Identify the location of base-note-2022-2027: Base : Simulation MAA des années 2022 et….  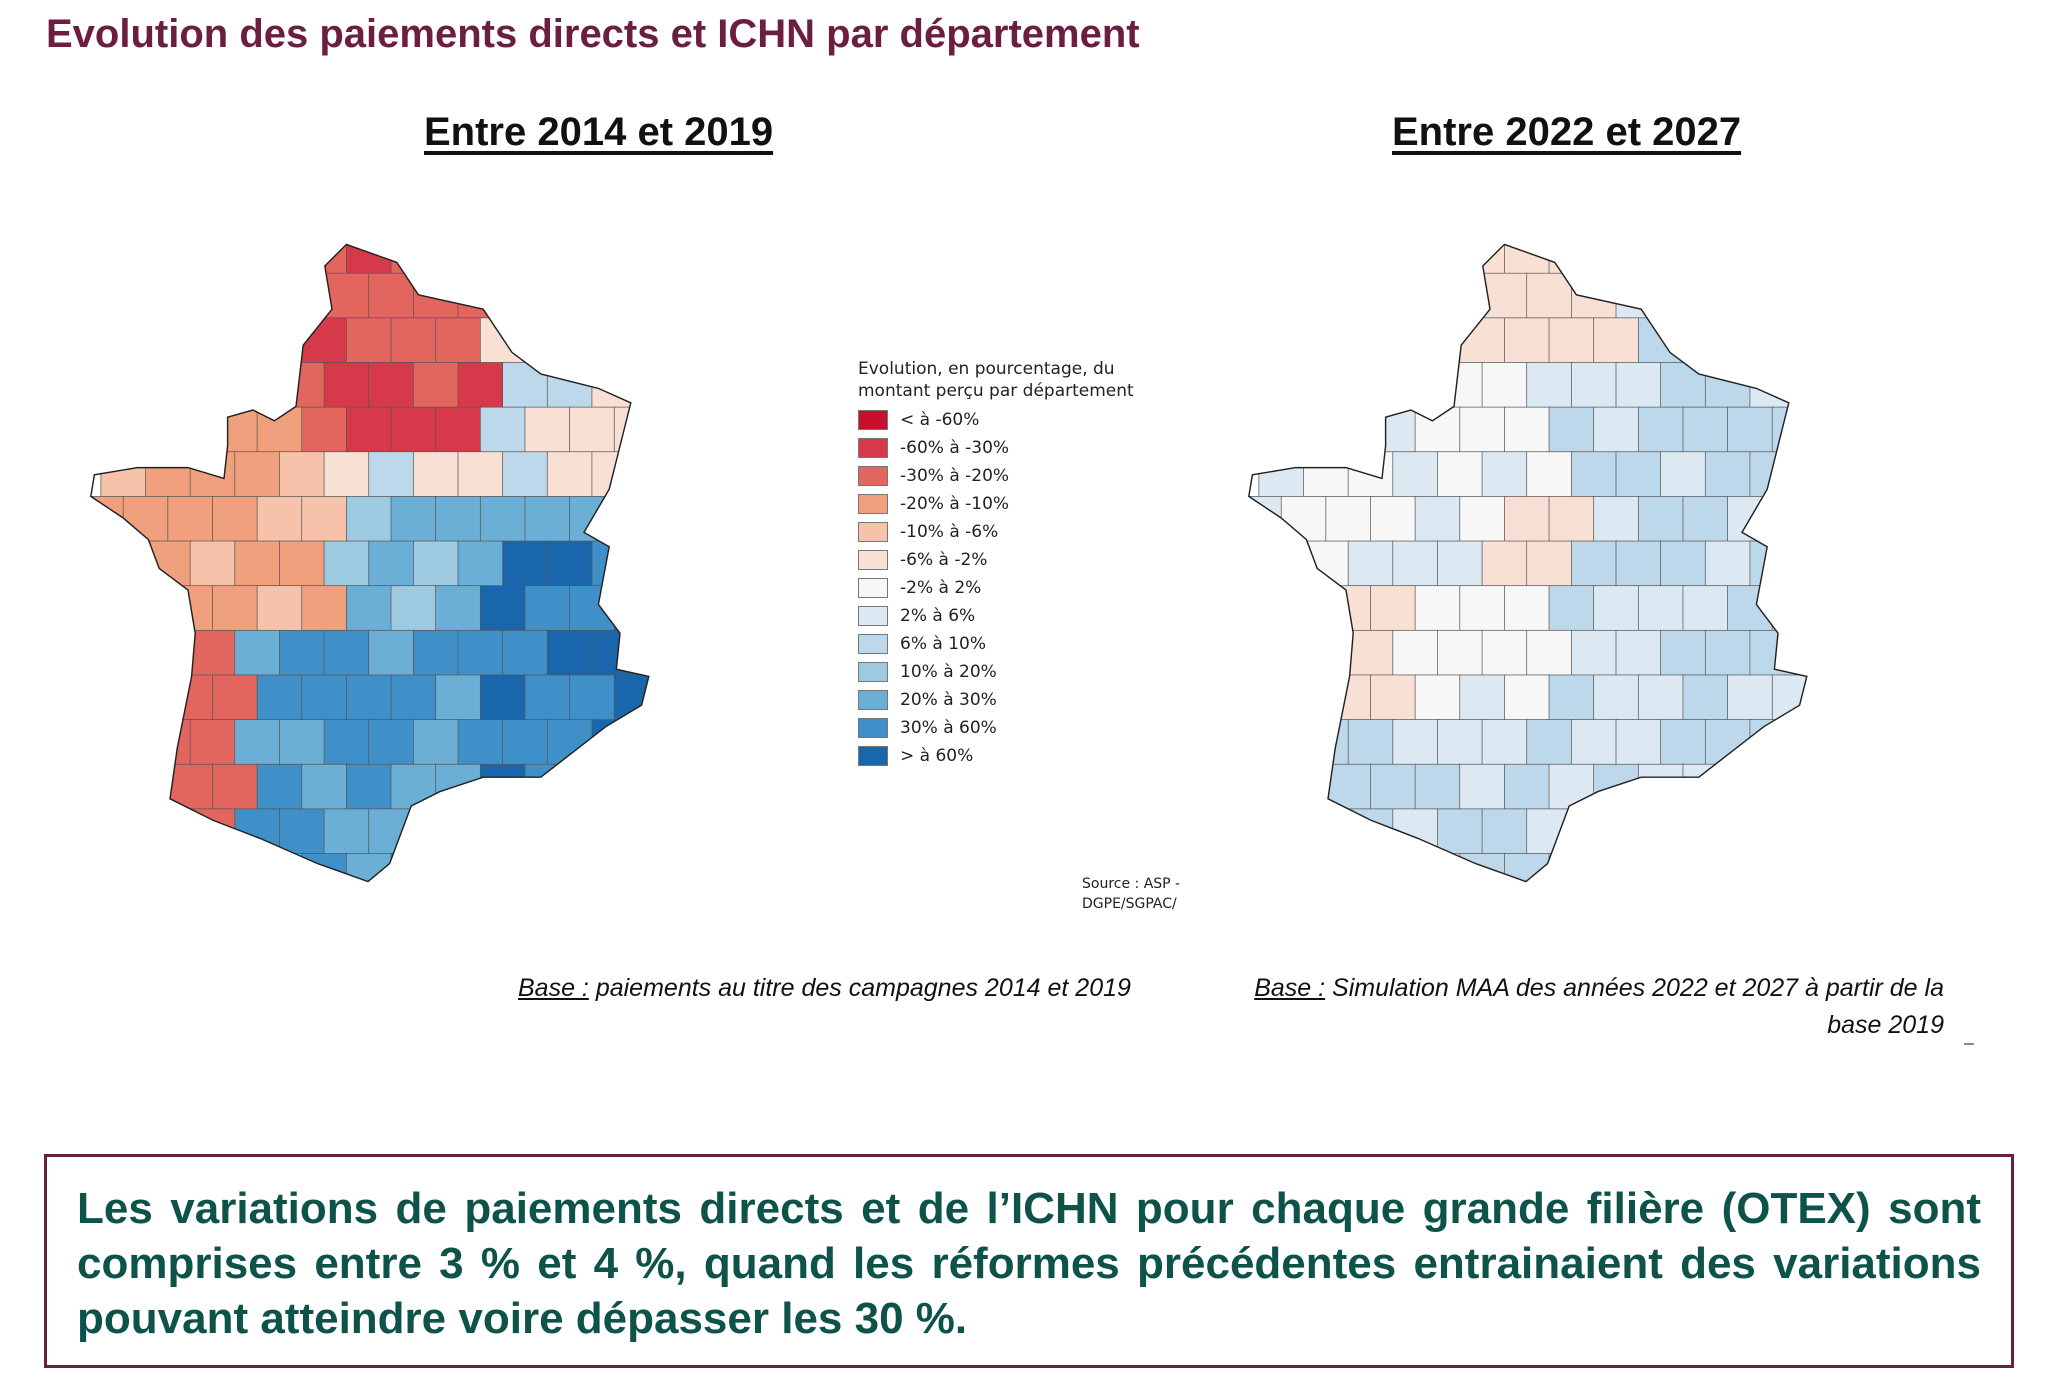
(1584, 1007).